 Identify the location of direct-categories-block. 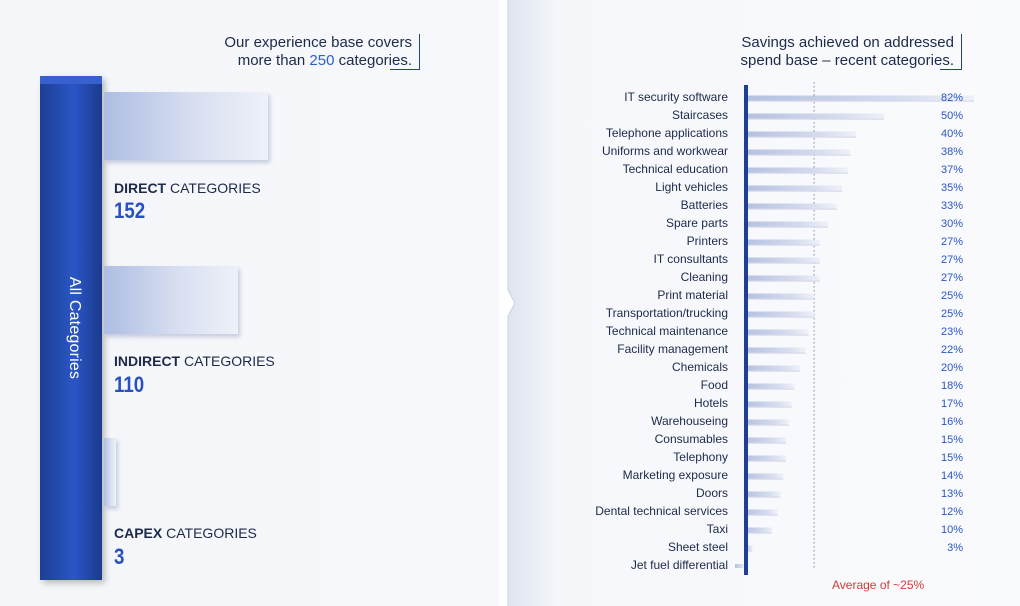
(186, 126).